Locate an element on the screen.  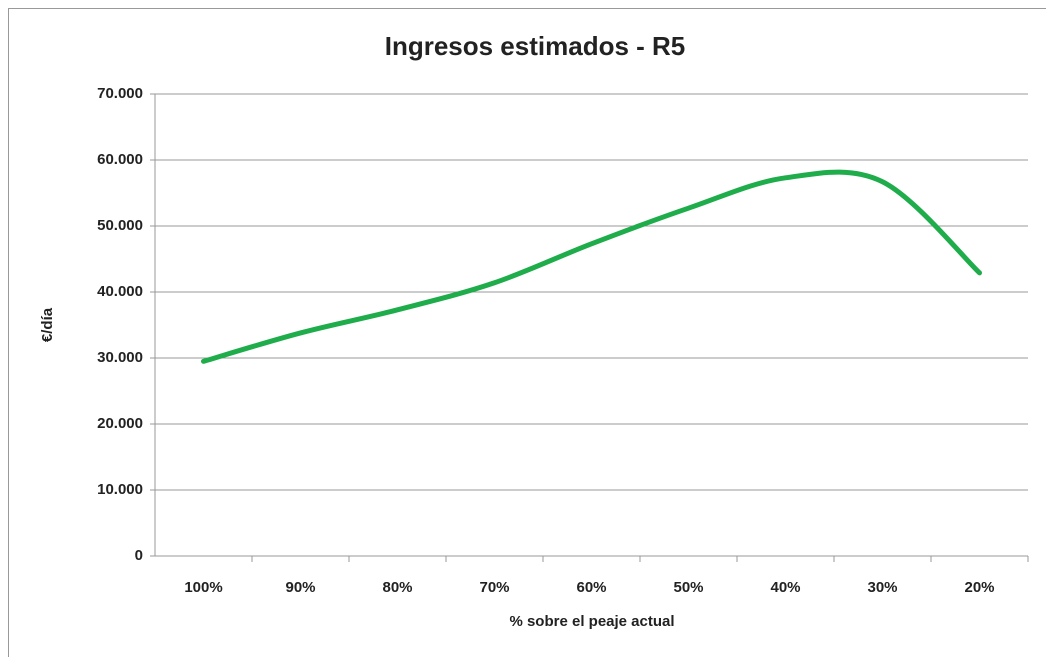
x-tick-label: 20% is located at coordinates (979, 587).